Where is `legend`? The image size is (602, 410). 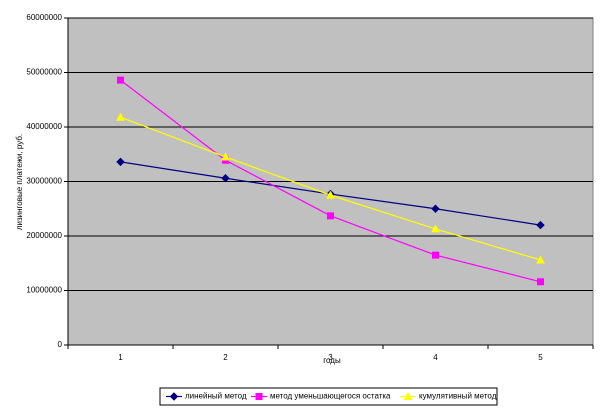 legend is located at coordinates (328, 396).